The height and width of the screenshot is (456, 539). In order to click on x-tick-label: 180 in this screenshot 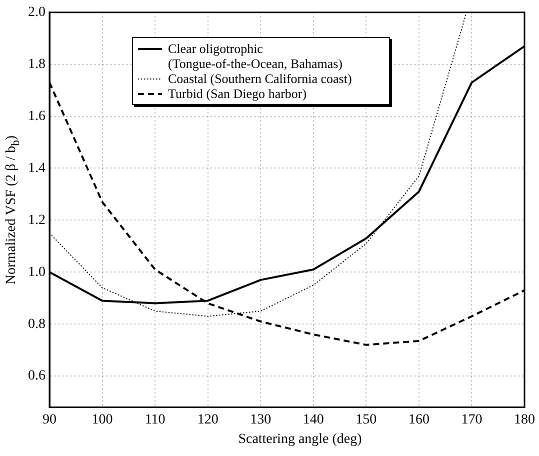, I will do `click(524, 420)`.